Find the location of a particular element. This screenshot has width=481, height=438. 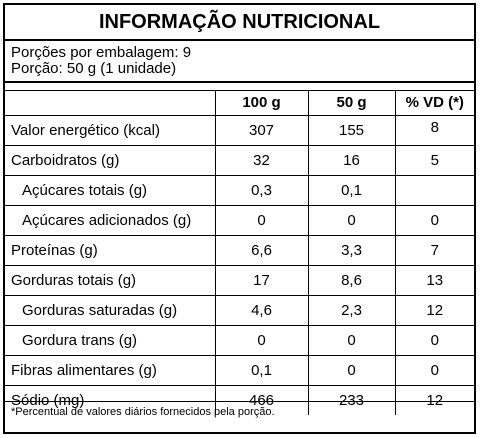

nutrient-label: Sódio (mg) is located at coordinates (110, 399).